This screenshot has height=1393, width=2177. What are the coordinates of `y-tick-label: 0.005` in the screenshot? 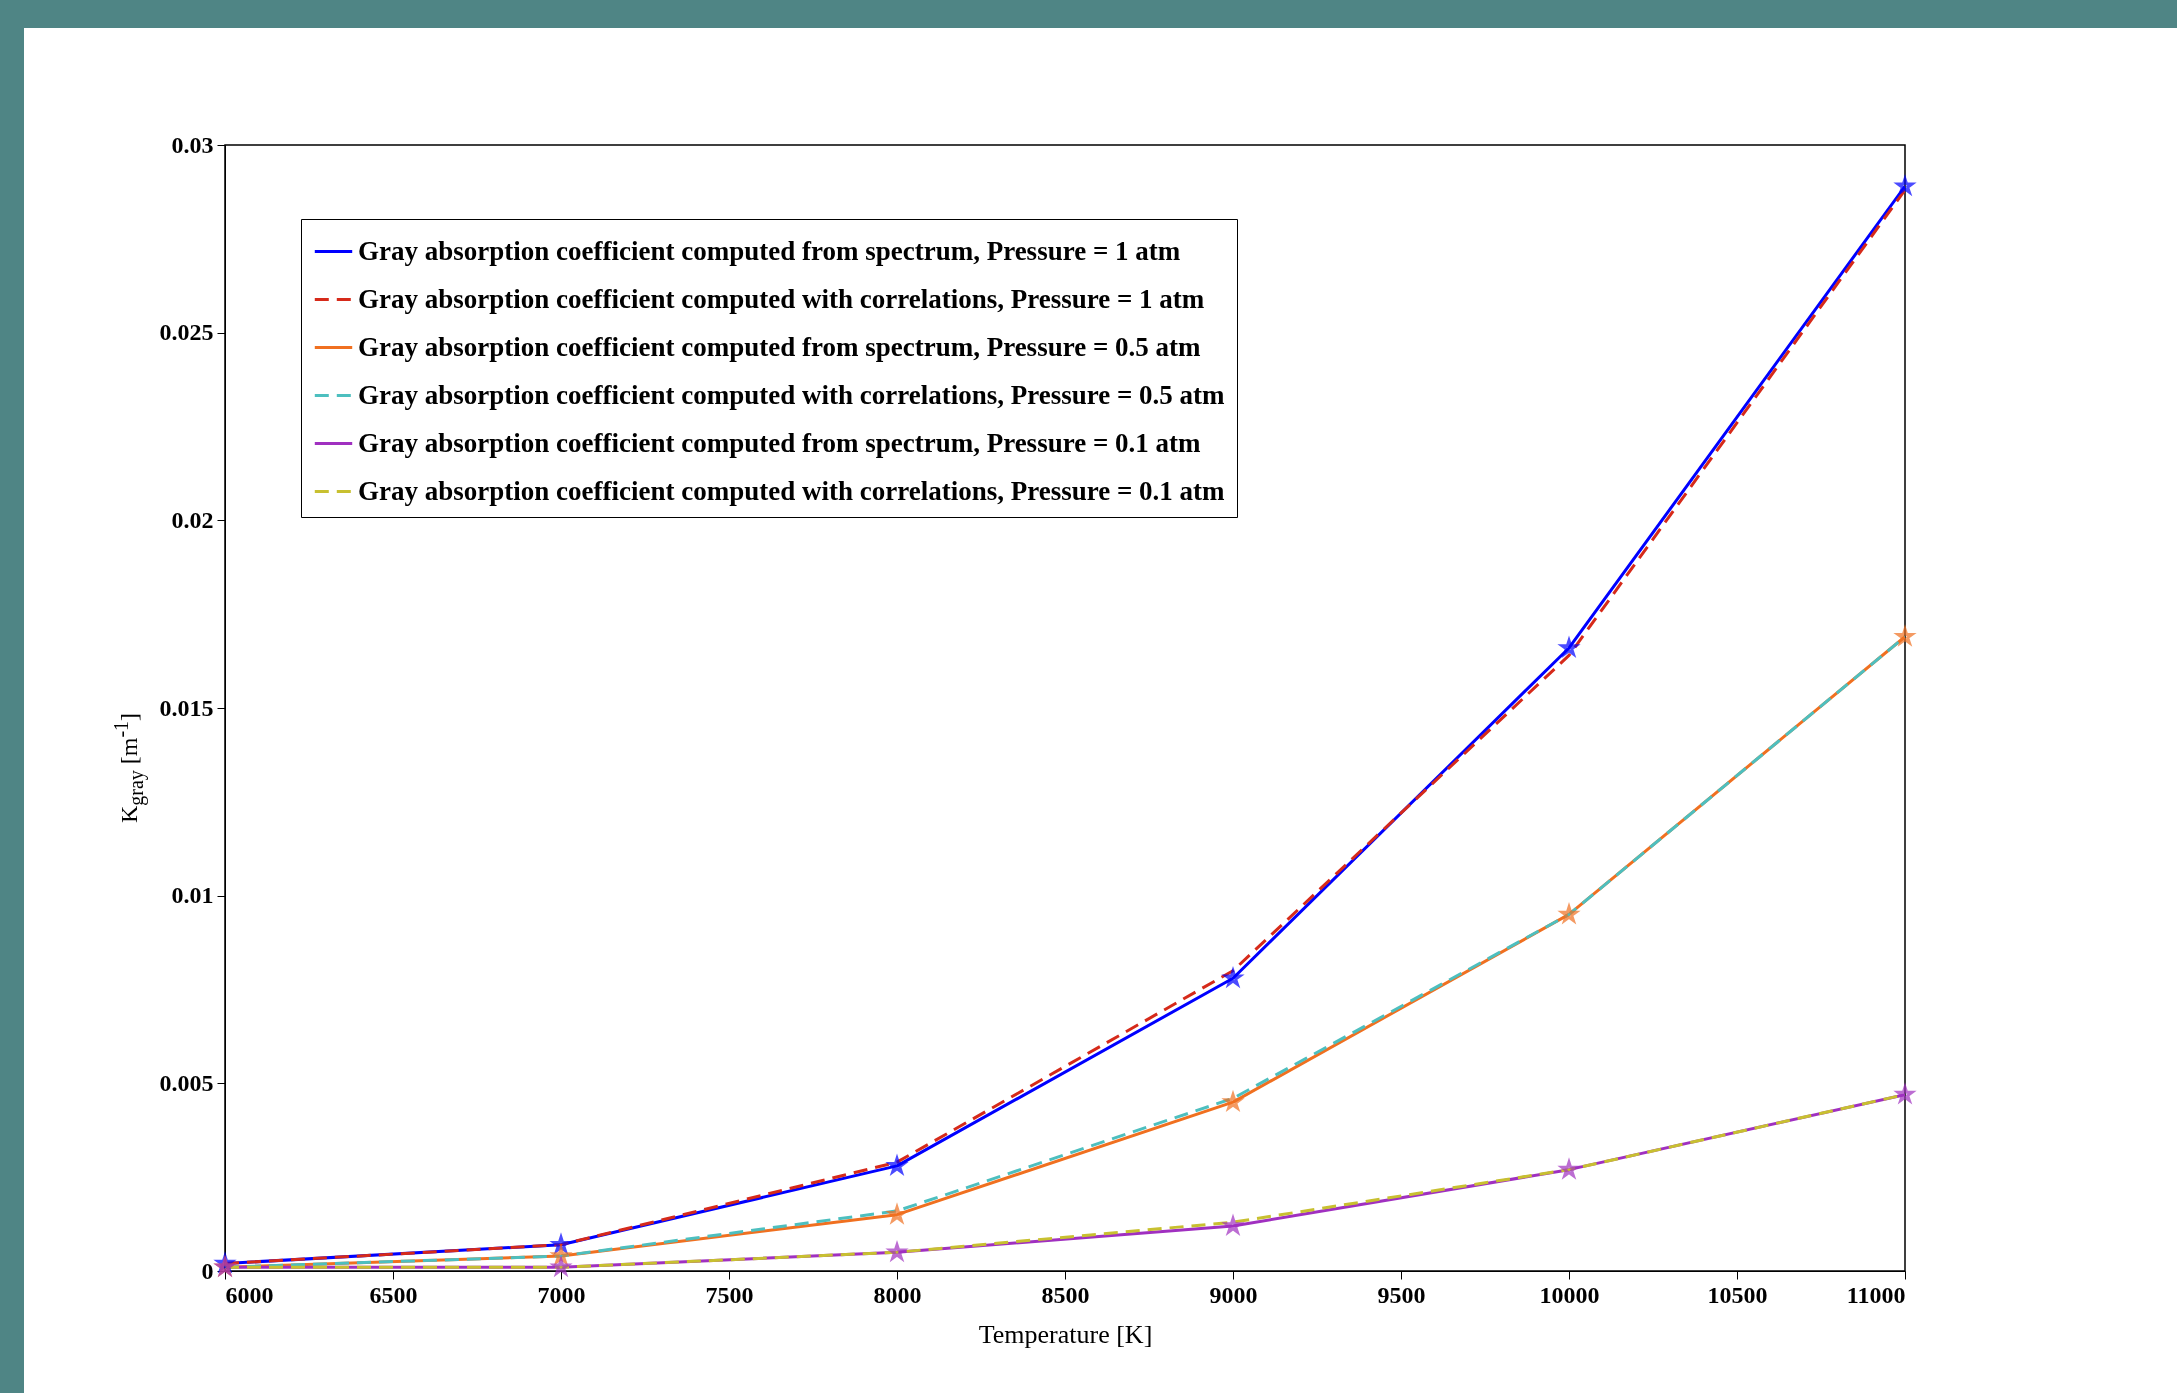 It's located at (186, 1082).